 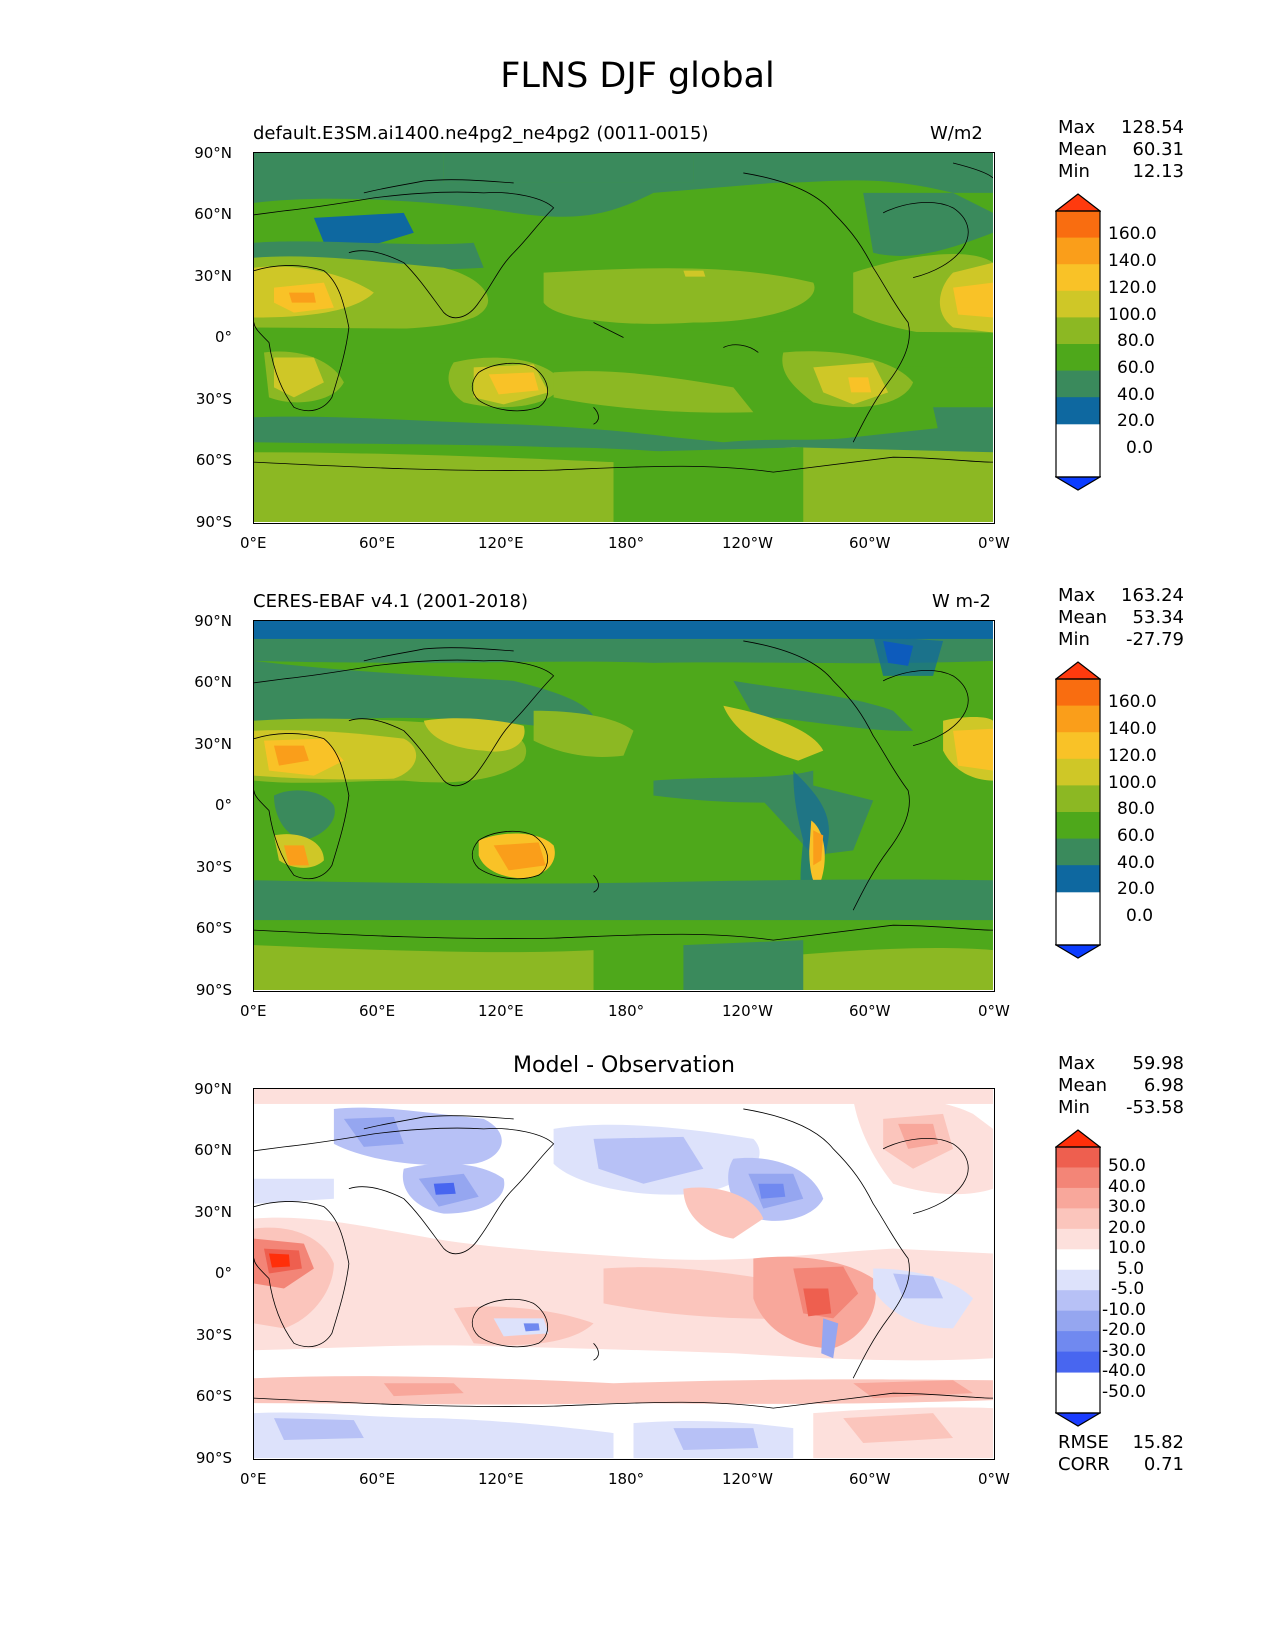 I want to click on p3-cbar-50: 50.0, so click(x=1127, y=1166).